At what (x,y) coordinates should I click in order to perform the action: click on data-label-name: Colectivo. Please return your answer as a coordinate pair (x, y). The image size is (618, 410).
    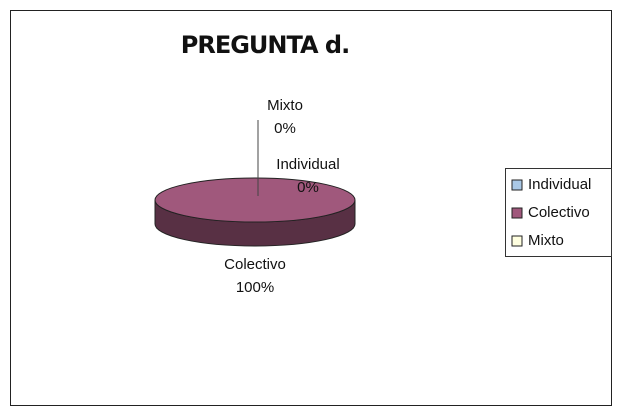
    Looking at the image, I should click on (255, 264).